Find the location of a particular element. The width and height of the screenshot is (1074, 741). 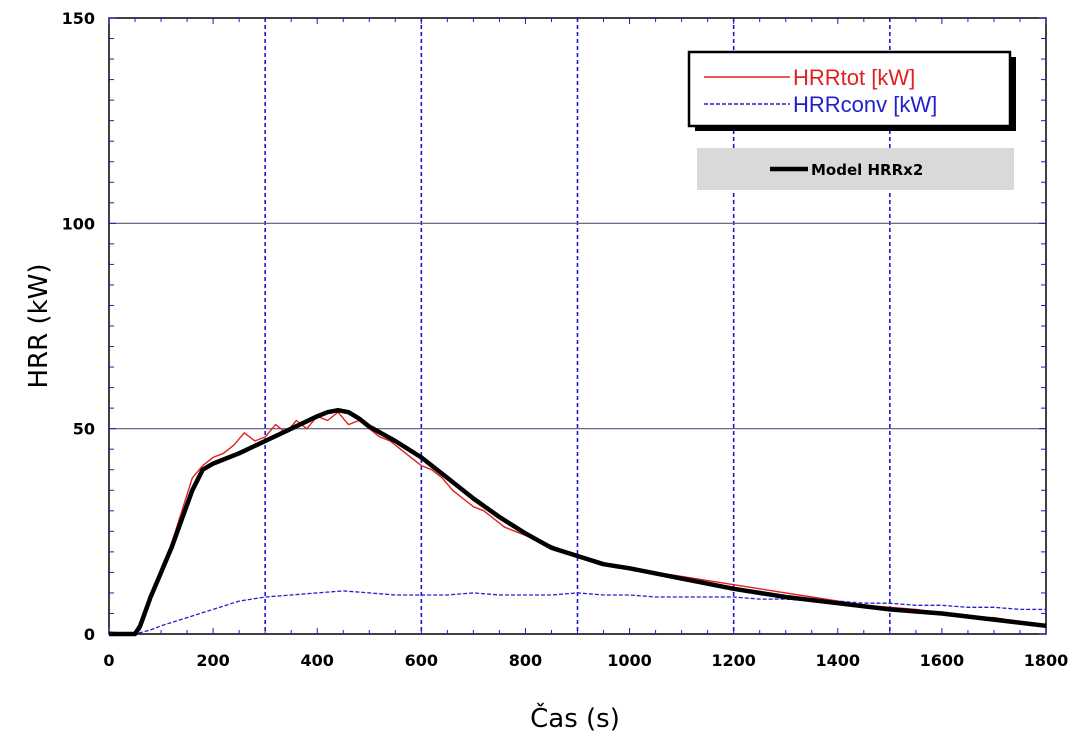

x-tick-label: 600 is located at coordinates (421, 660).